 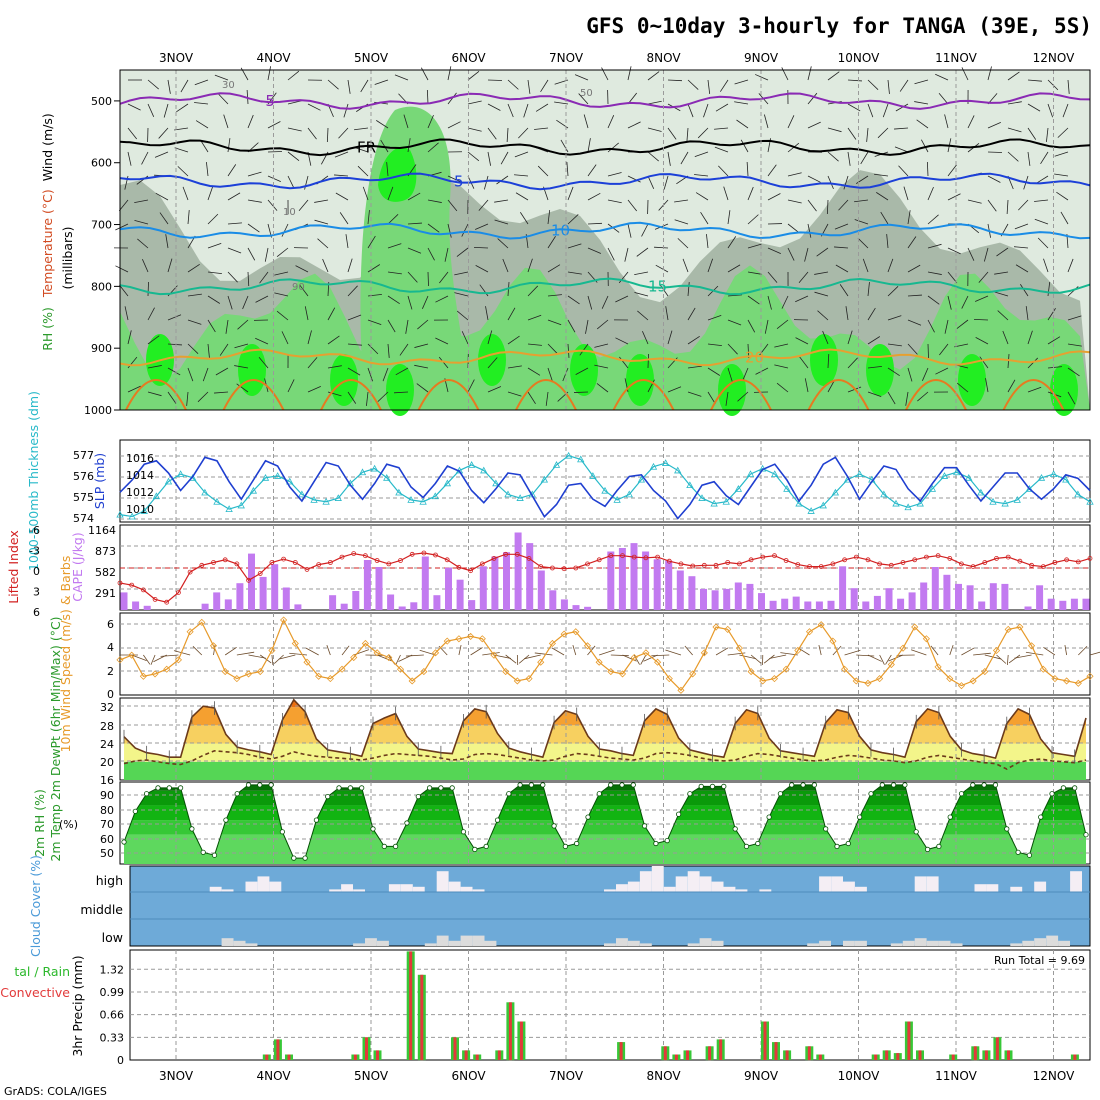 I want to click on rh-cell, so click(x=732, y=390).